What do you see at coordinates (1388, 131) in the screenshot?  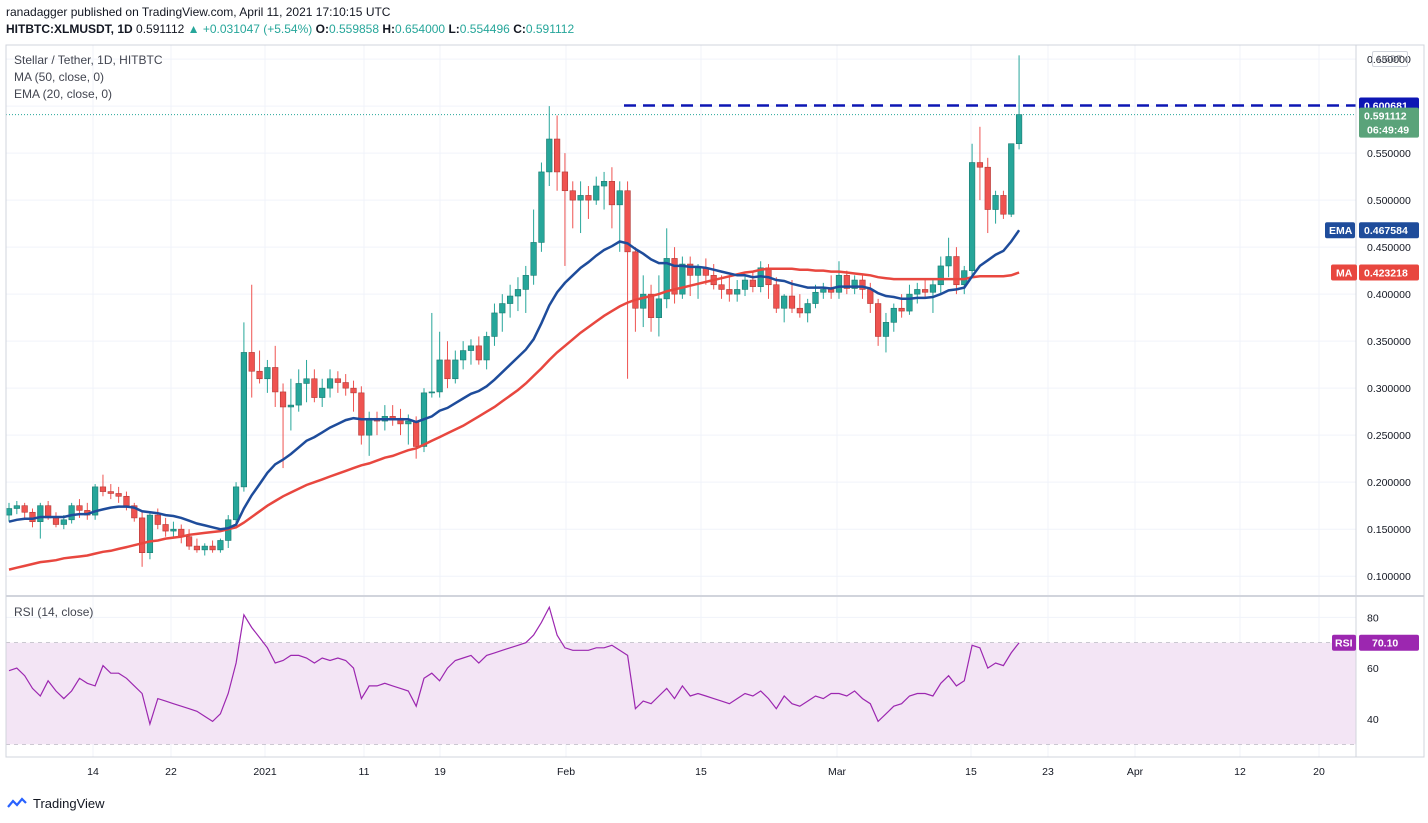 I see `countdown-label: 06:49:49` at bounding box center [1388, 131].